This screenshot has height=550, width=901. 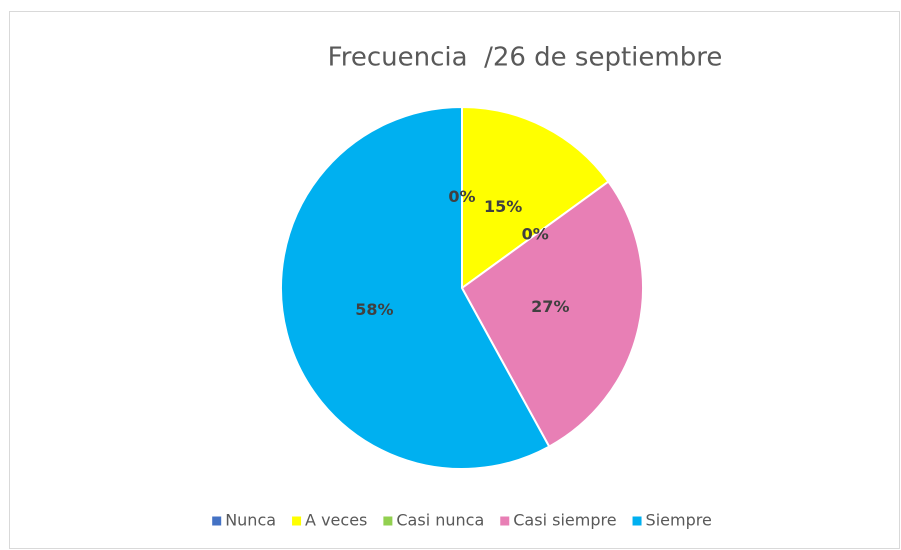 I want to click on data-label: 58%, so click(x=374, y=309).